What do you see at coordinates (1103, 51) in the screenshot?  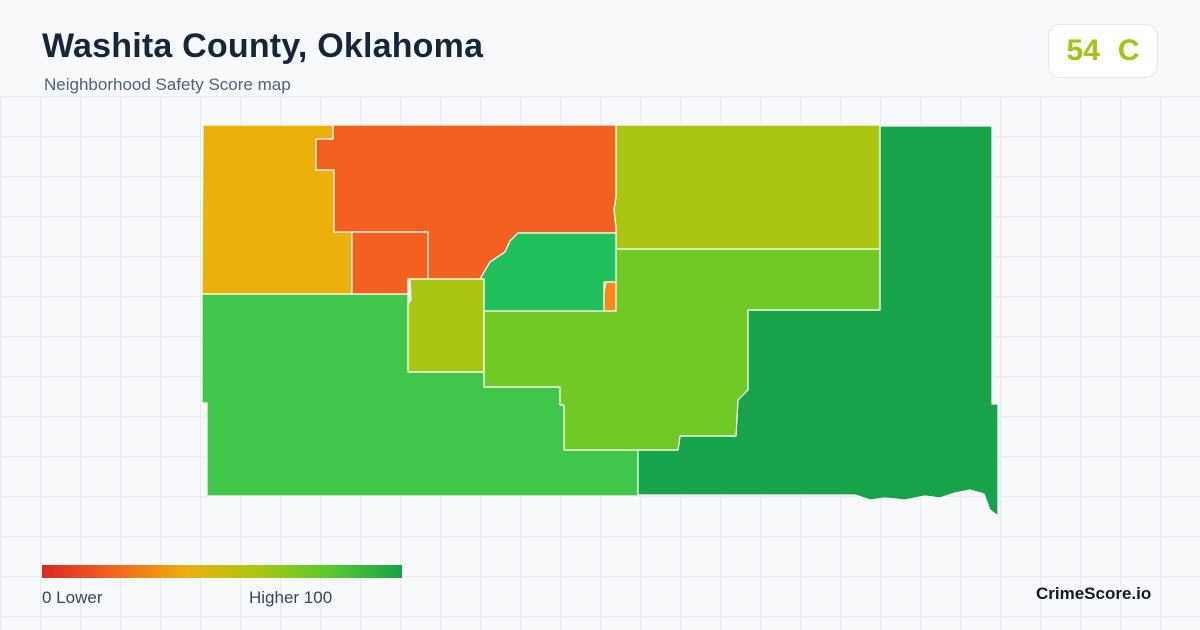 I see `score-badge: 54 C` at bounding box center [1103, 51].